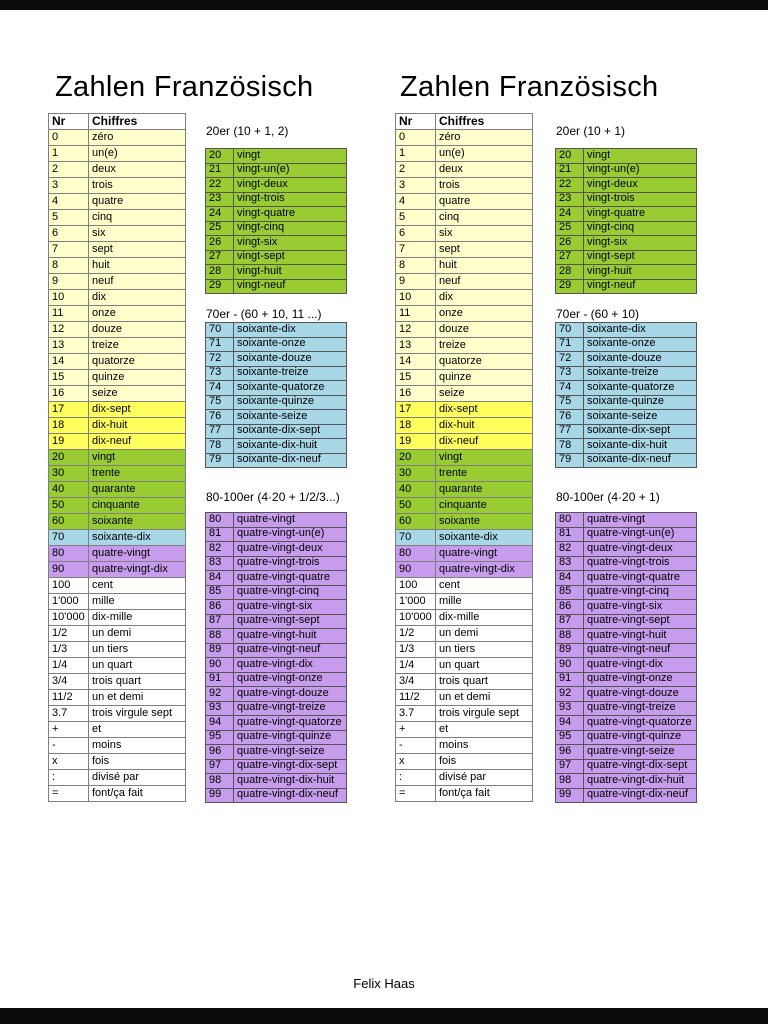  What do you see at coordinates (626, 636) in the screenshot?
I see `table-row: 88 quatre-vingt-huit` at bounding box center [626, 636].